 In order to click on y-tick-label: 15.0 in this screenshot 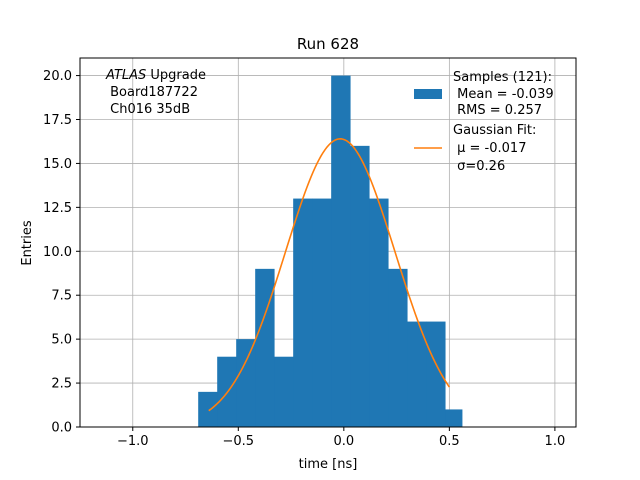, I will do `click(57, 164)`.